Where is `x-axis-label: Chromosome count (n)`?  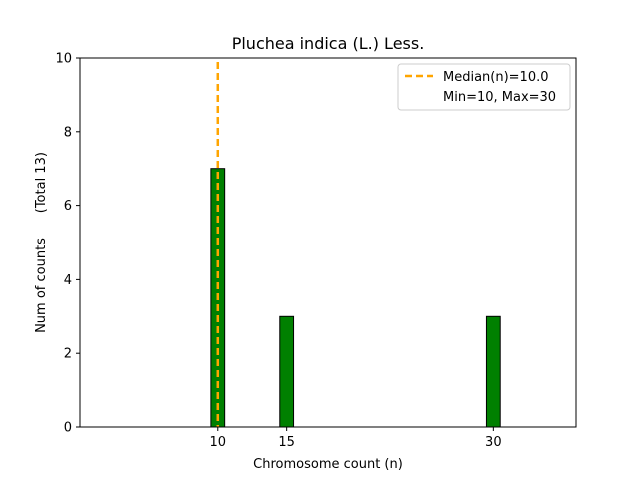 x-axis-label: Chromosome count (n) is located at coordinates (328, 464).